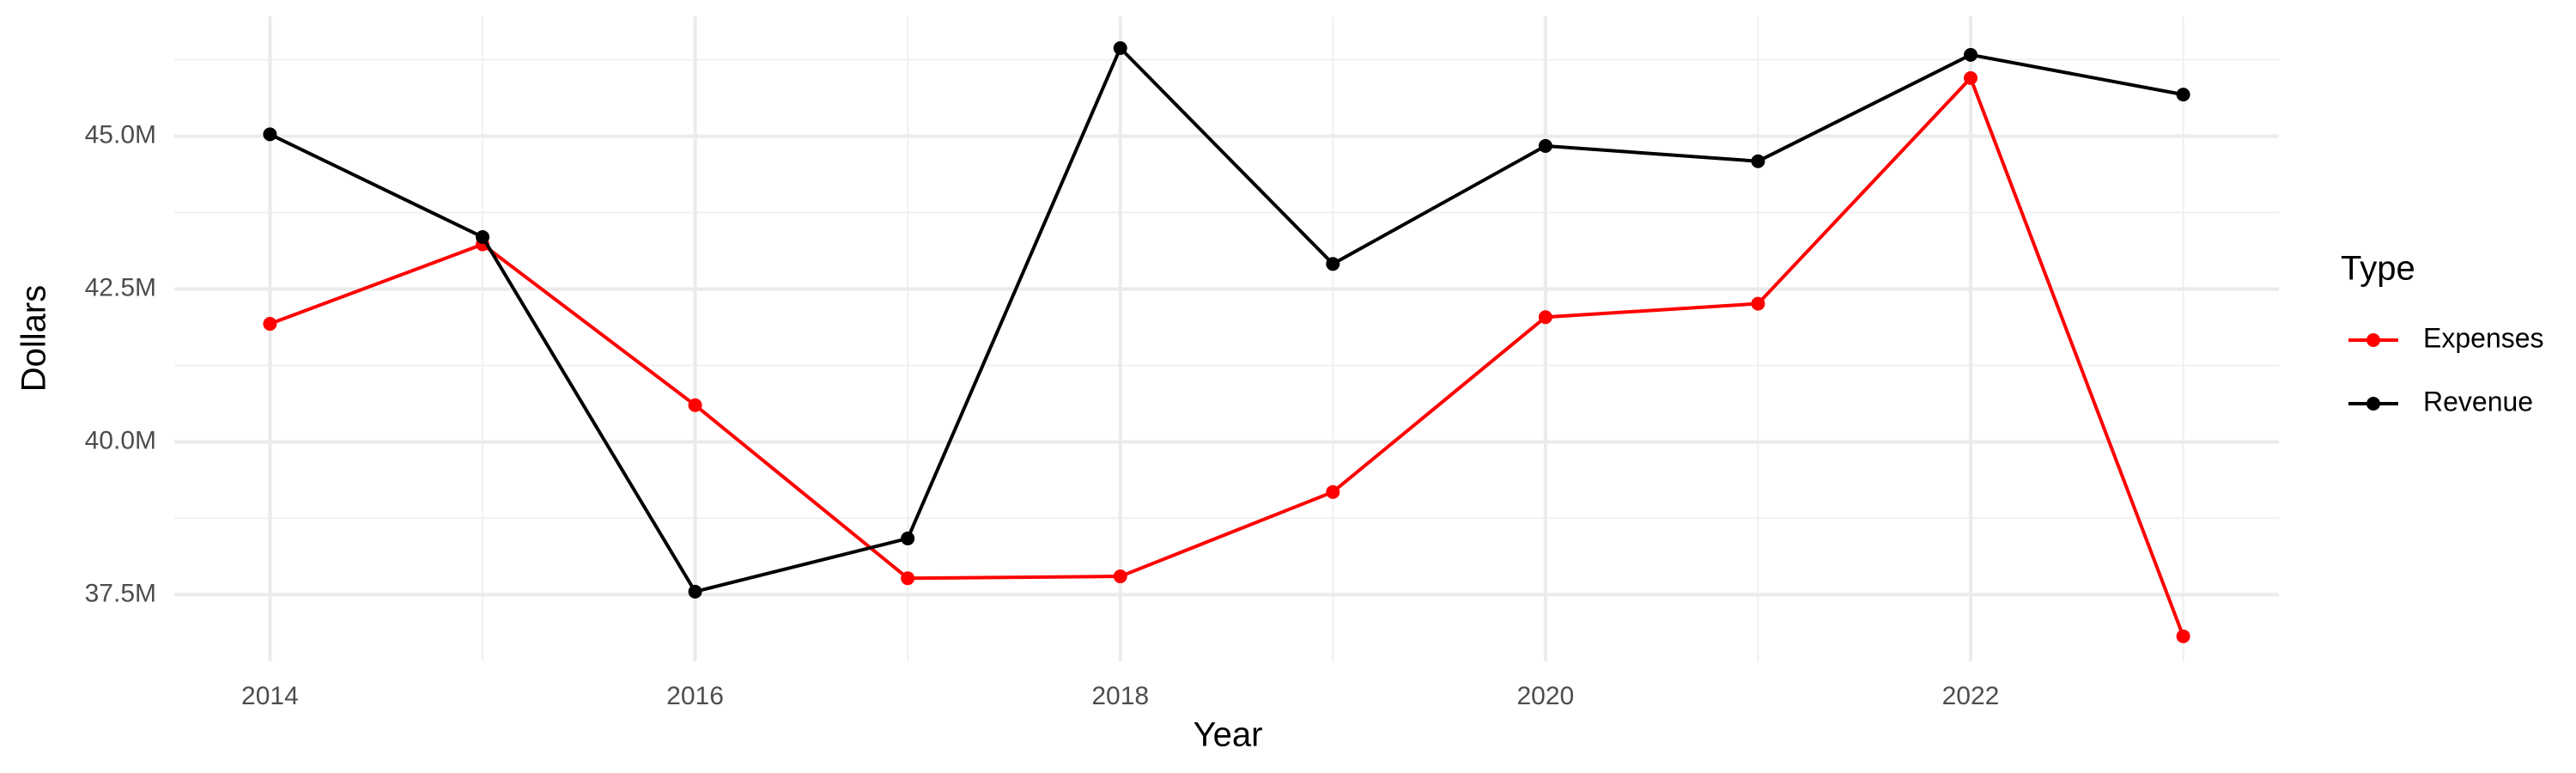  What do you see at coordinates (2378, 269) in the screenshot?
I see `legend-title: Type` at bounding box center [2378, 269].